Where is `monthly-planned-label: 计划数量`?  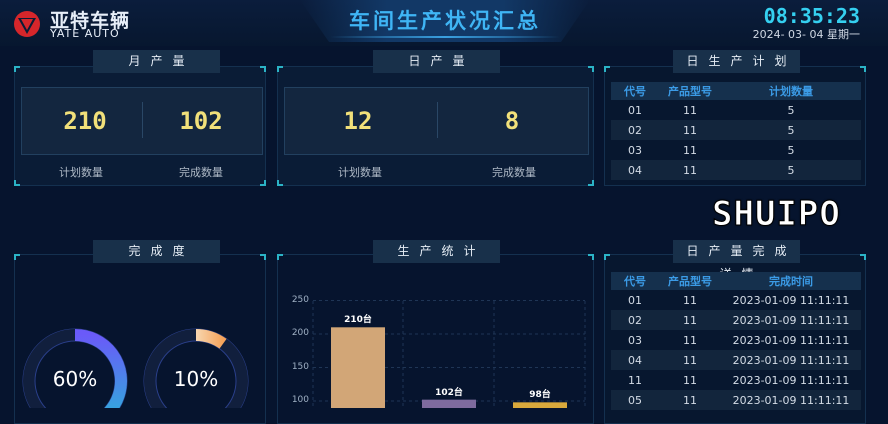
monthly-planned-label: 计划数量 is located at coordinates (81, 172).